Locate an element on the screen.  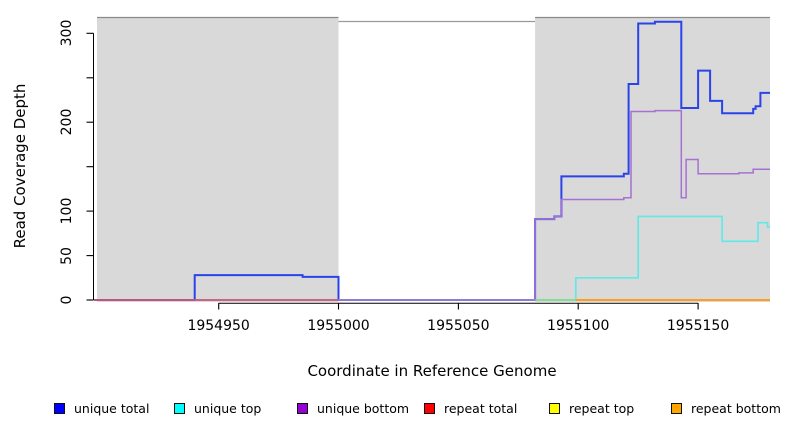
legend-item-repeat-top: repeat top is located at coordinates (591, 408).